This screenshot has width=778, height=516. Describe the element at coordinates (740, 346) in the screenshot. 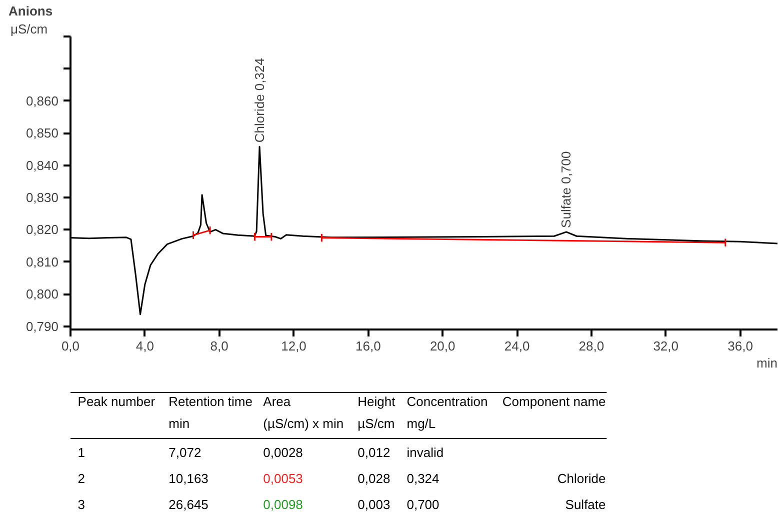

I see `x-tick-label: 36,0` at that location.